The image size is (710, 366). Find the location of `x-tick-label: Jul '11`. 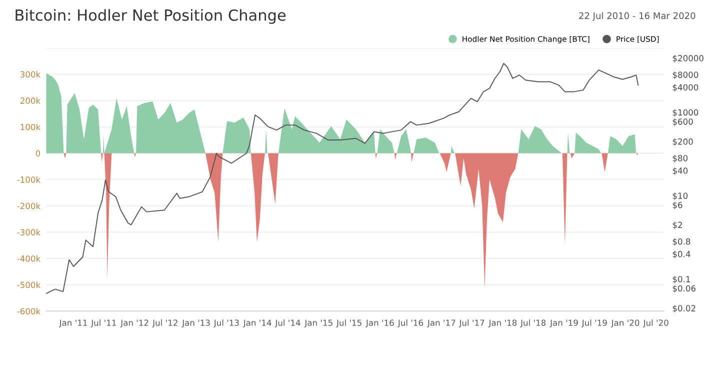

x-tick-label: Jul '11 is located at coordinates (103, 323).